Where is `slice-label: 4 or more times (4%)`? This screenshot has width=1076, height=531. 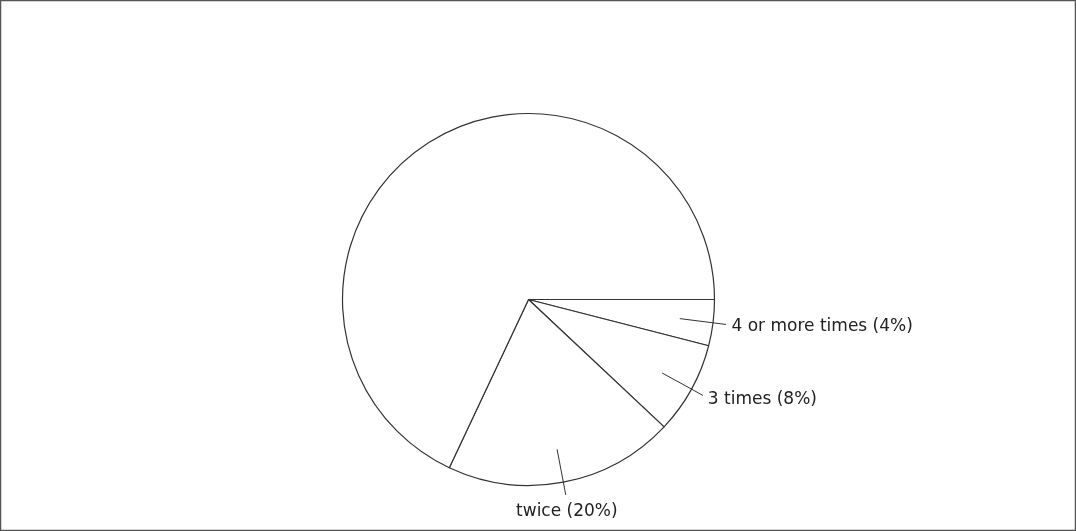 slice-label: 4 or more times (4%) is located at coordinates (822, 325).